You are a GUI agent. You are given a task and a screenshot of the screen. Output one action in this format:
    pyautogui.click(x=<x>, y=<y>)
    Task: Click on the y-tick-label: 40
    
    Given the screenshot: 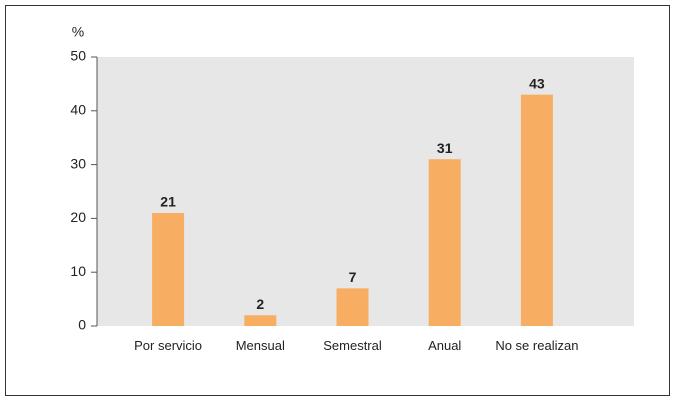 What is the action you would take?
    pyautogui.click(x=78, y=110)
    